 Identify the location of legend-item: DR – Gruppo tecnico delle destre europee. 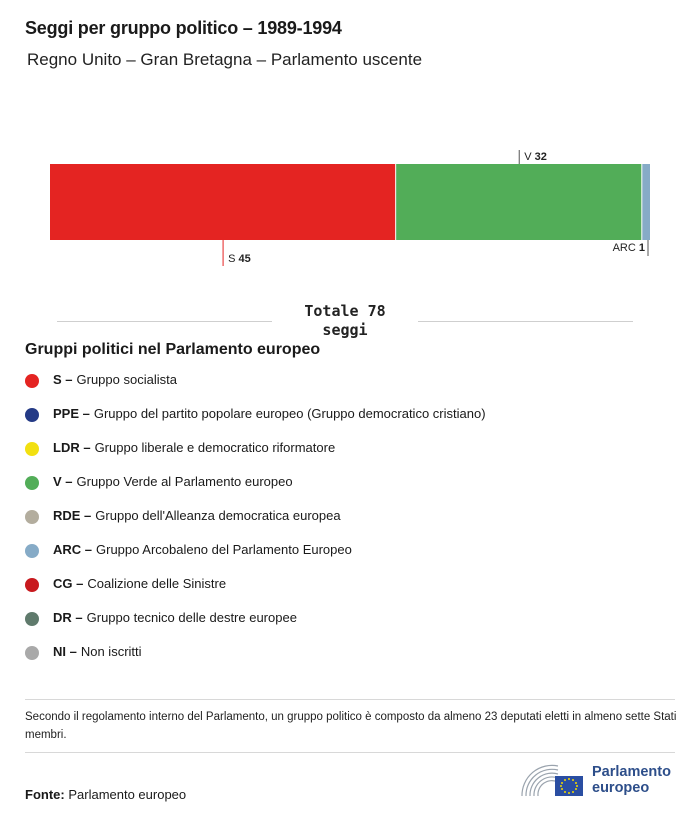
(255, 626).